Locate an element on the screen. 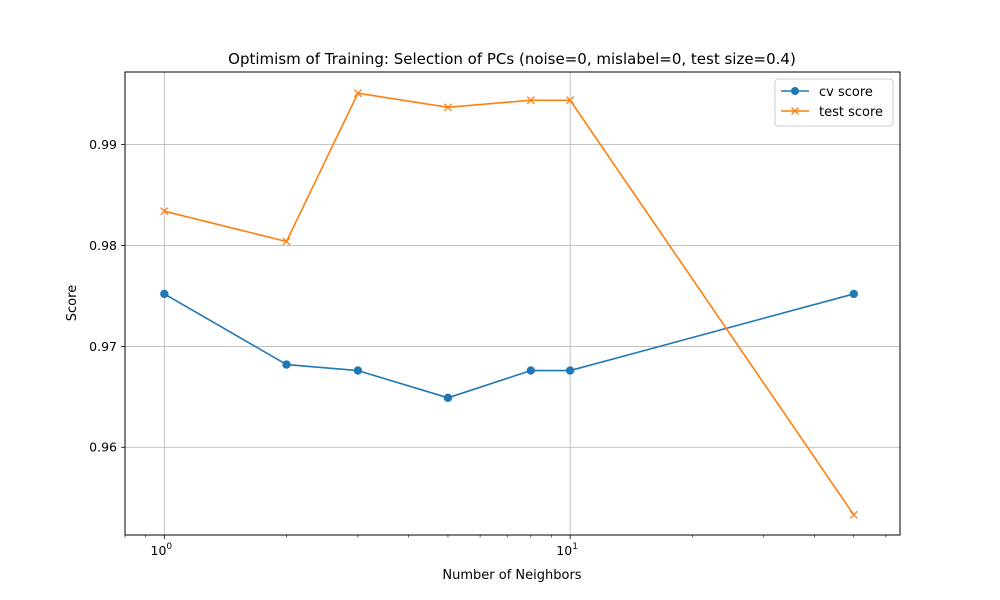  legend-test-marker is located at coordinates (795, 111).